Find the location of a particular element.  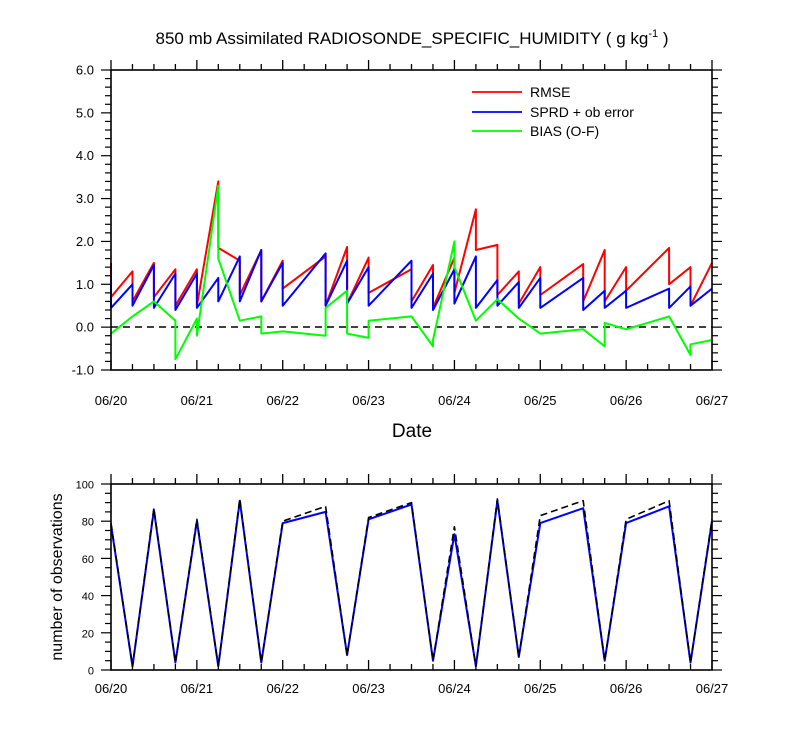

y-tick-label: 5.0 is located at coordinates (85, 112).